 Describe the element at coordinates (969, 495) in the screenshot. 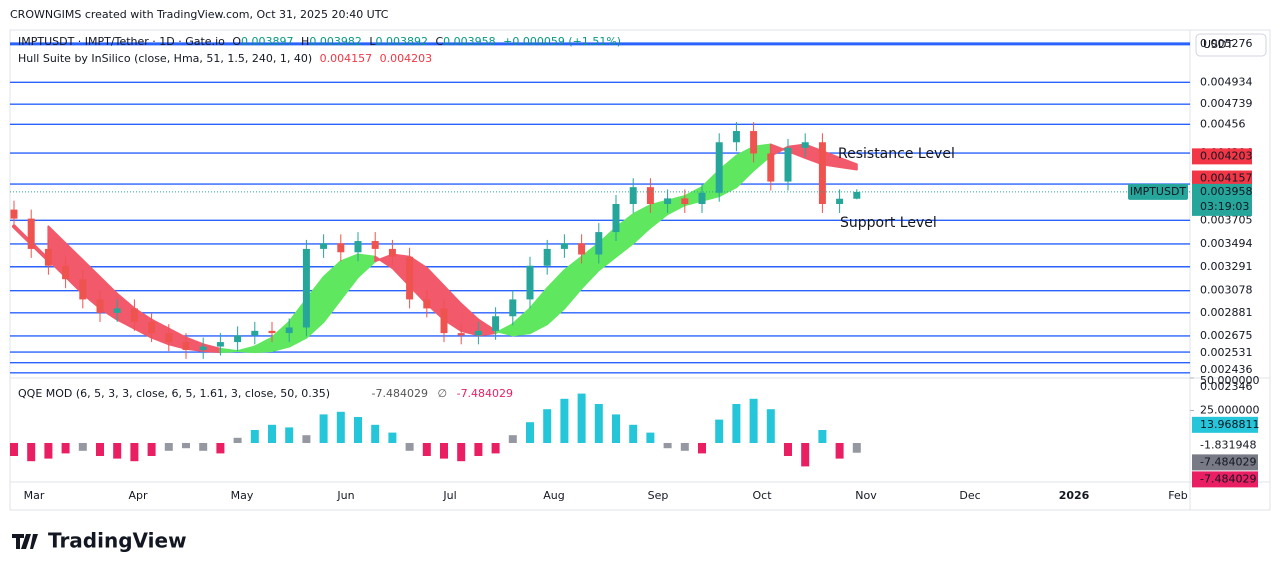

I see `x-tick-label: Dec` at that location.